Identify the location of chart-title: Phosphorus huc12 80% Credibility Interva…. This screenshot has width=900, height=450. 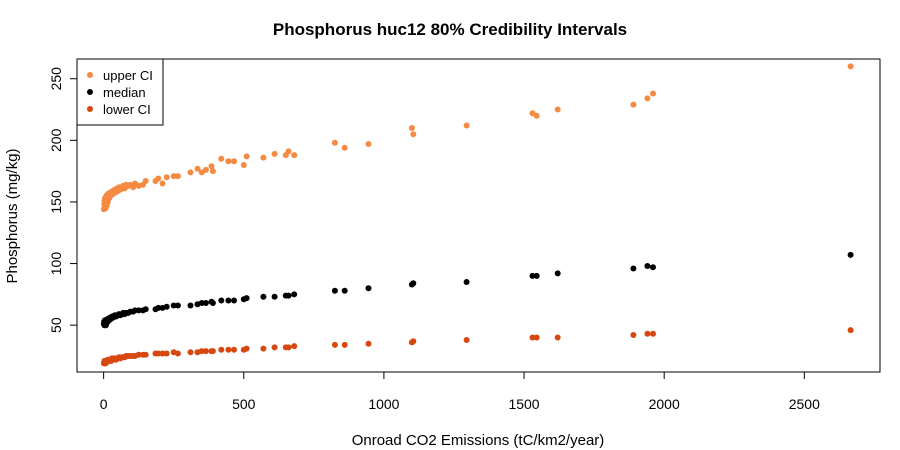
(450, 29).